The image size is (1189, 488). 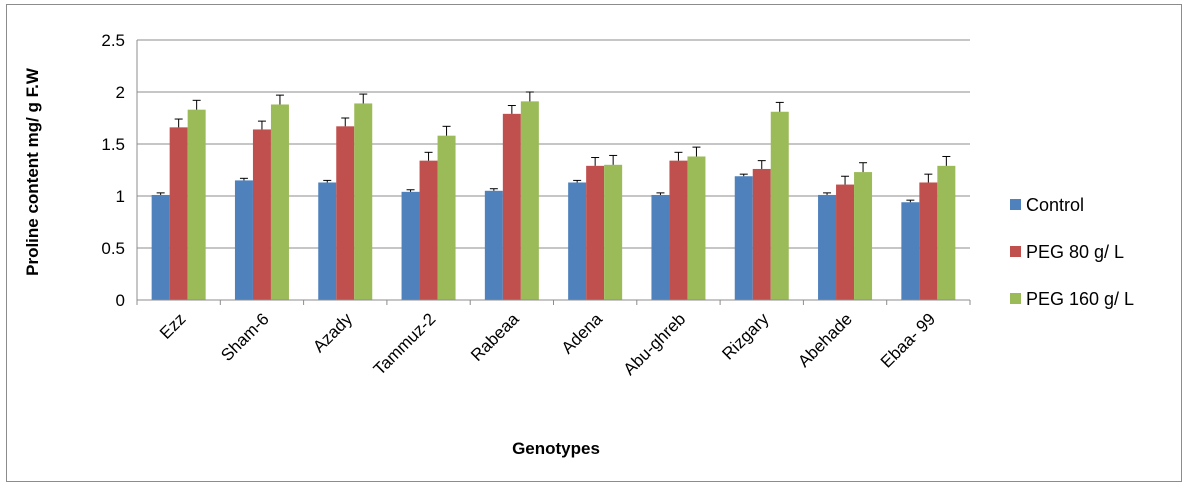 What do you see at coordinates (556, 448) in the screenshot?
I see `x-axis-title: Genotypes` at bounding box center [556, 448].